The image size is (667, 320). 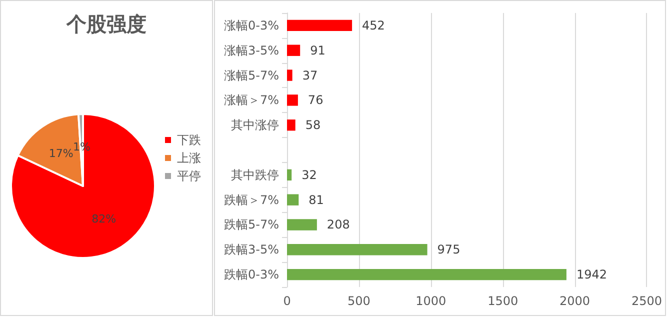 I want to click on y-tick-label: 跌幅＞7%, so click(x=251, y=199).